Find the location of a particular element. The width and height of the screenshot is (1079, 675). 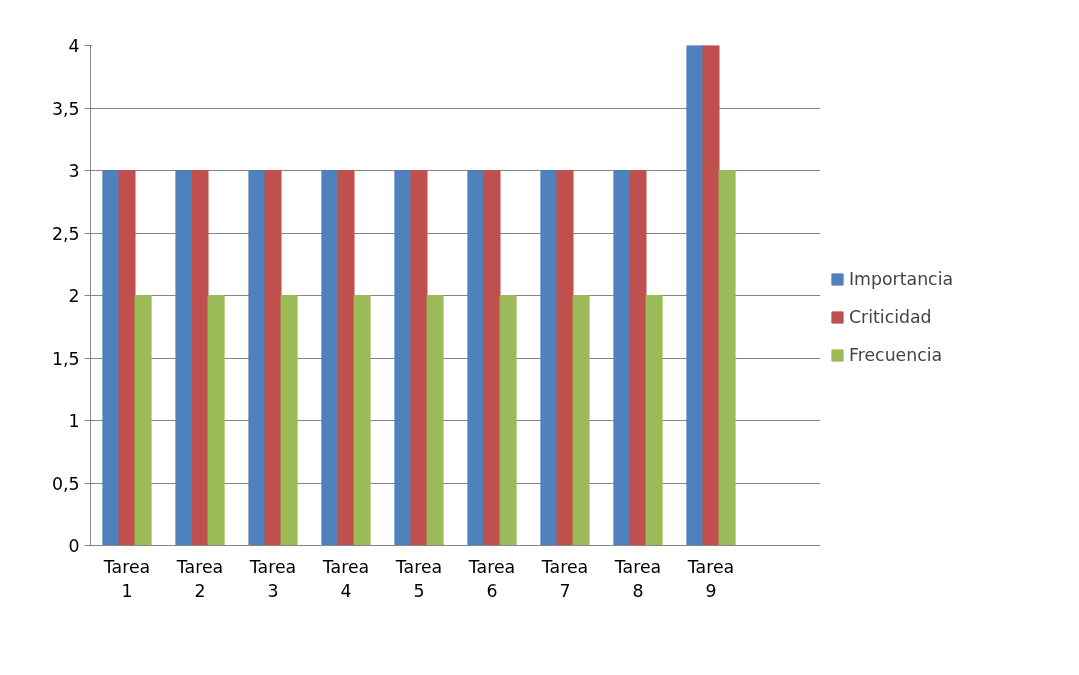

x-tick-label: Tarea 7 is located at coordinates (564, 578).